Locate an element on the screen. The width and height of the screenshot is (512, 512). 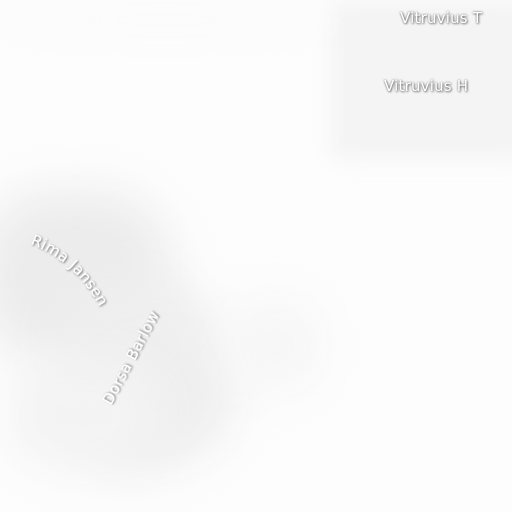
feature-label-rima-jansen-text: Rima Jansen is located at coordinates (70, 270).